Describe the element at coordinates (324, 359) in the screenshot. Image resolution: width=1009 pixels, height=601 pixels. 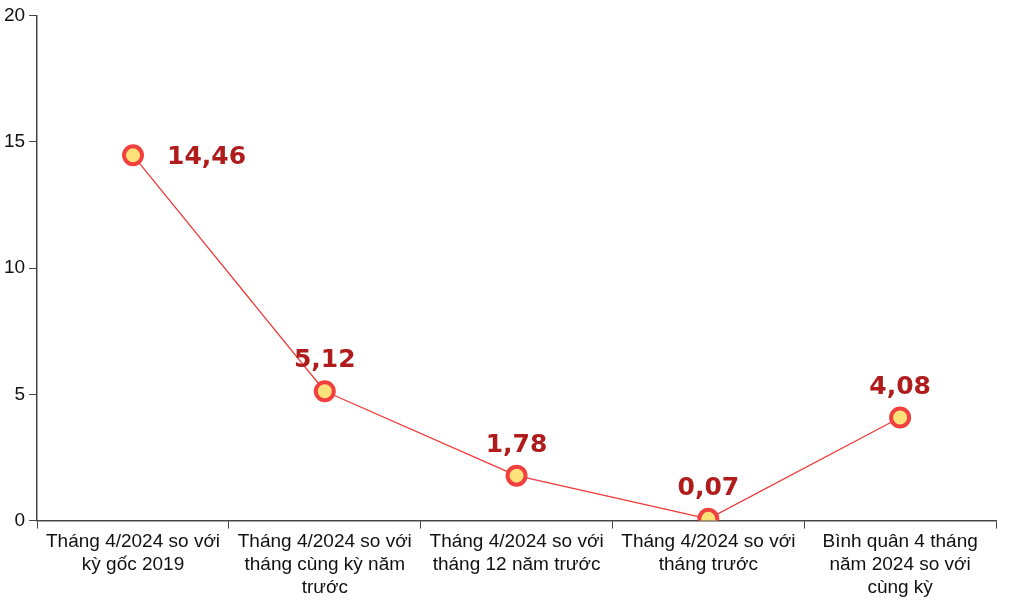
I see `data-label: 5,12` at that location.